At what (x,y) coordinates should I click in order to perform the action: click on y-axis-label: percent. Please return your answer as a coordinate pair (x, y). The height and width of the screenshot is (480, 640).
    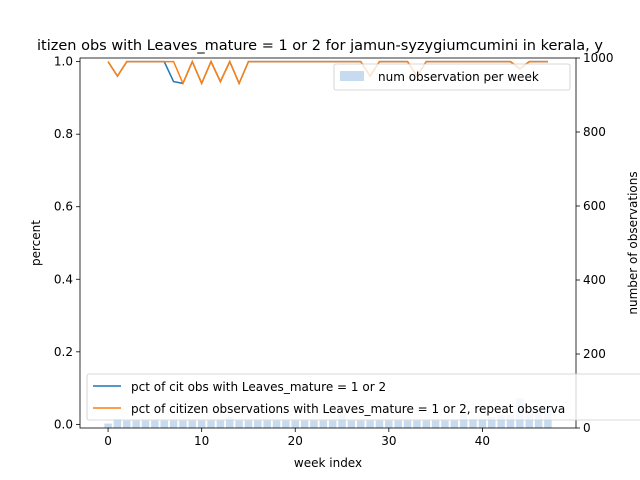
    Looking at the image, I should click on (36, 243).